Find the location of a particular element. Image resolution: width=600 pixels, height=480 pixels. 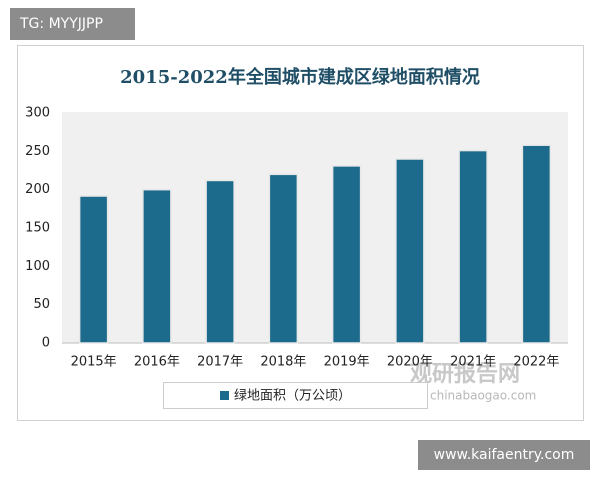

x-tick-label: 2017年 is located at coordinates (220, 362).